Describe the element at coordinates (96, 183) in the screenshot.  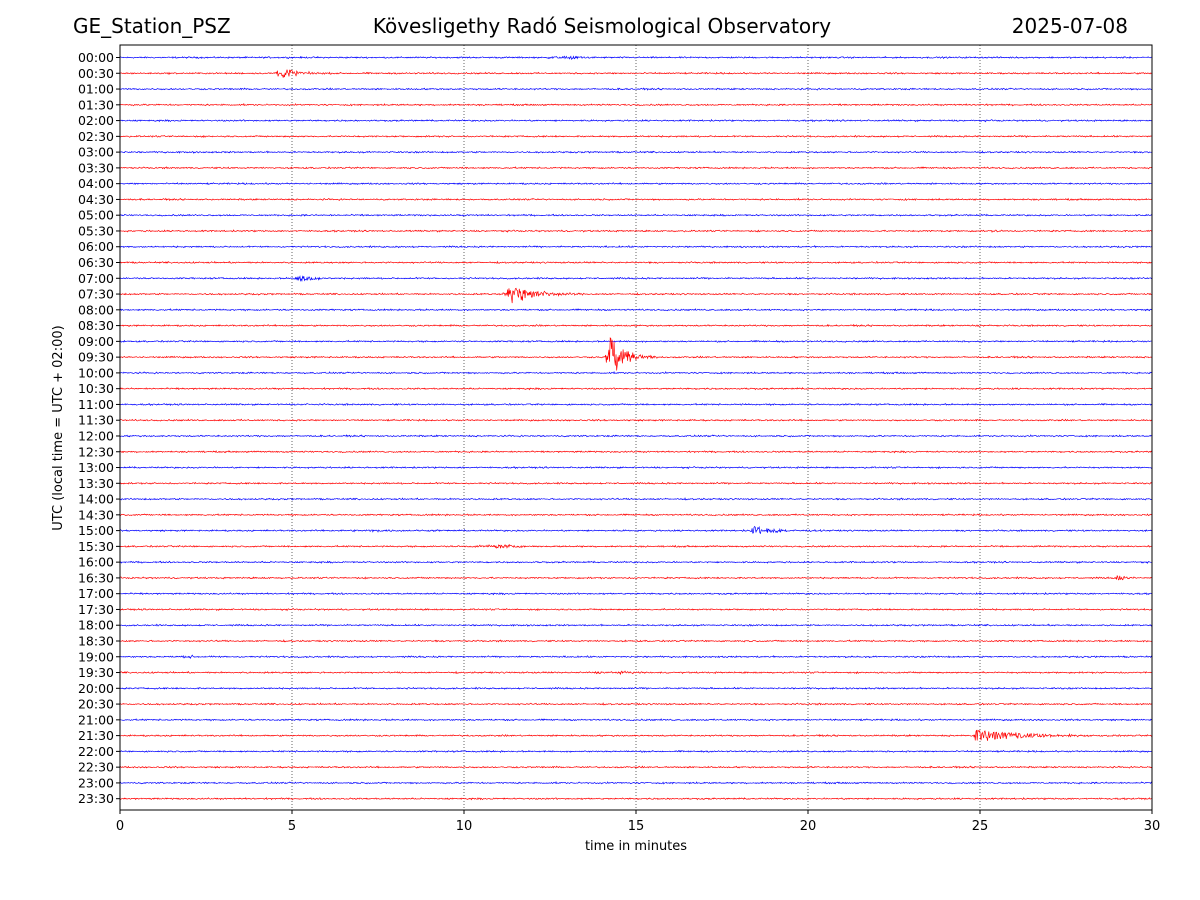
I see `y-tick-label: 04:00` at that location.